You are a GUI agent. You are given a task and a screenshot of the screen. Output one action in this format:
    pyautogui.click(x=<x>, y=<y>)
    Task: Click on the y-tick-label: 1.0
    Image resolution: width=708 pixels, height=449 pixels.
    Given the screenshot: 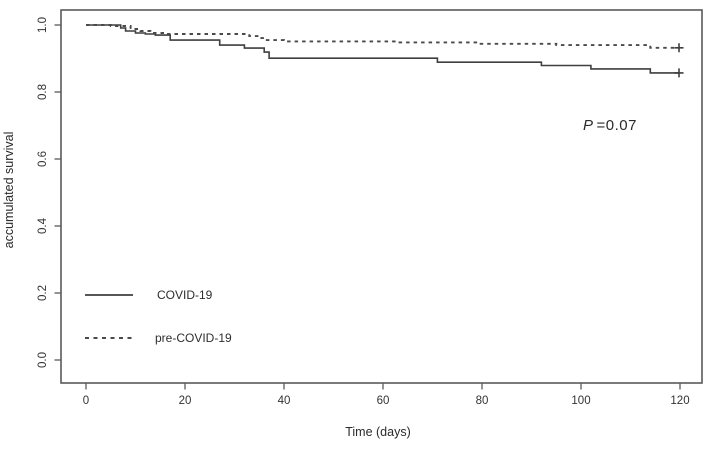 What is the action you would take?
    pyautogui.click(x=43, y=25)
    